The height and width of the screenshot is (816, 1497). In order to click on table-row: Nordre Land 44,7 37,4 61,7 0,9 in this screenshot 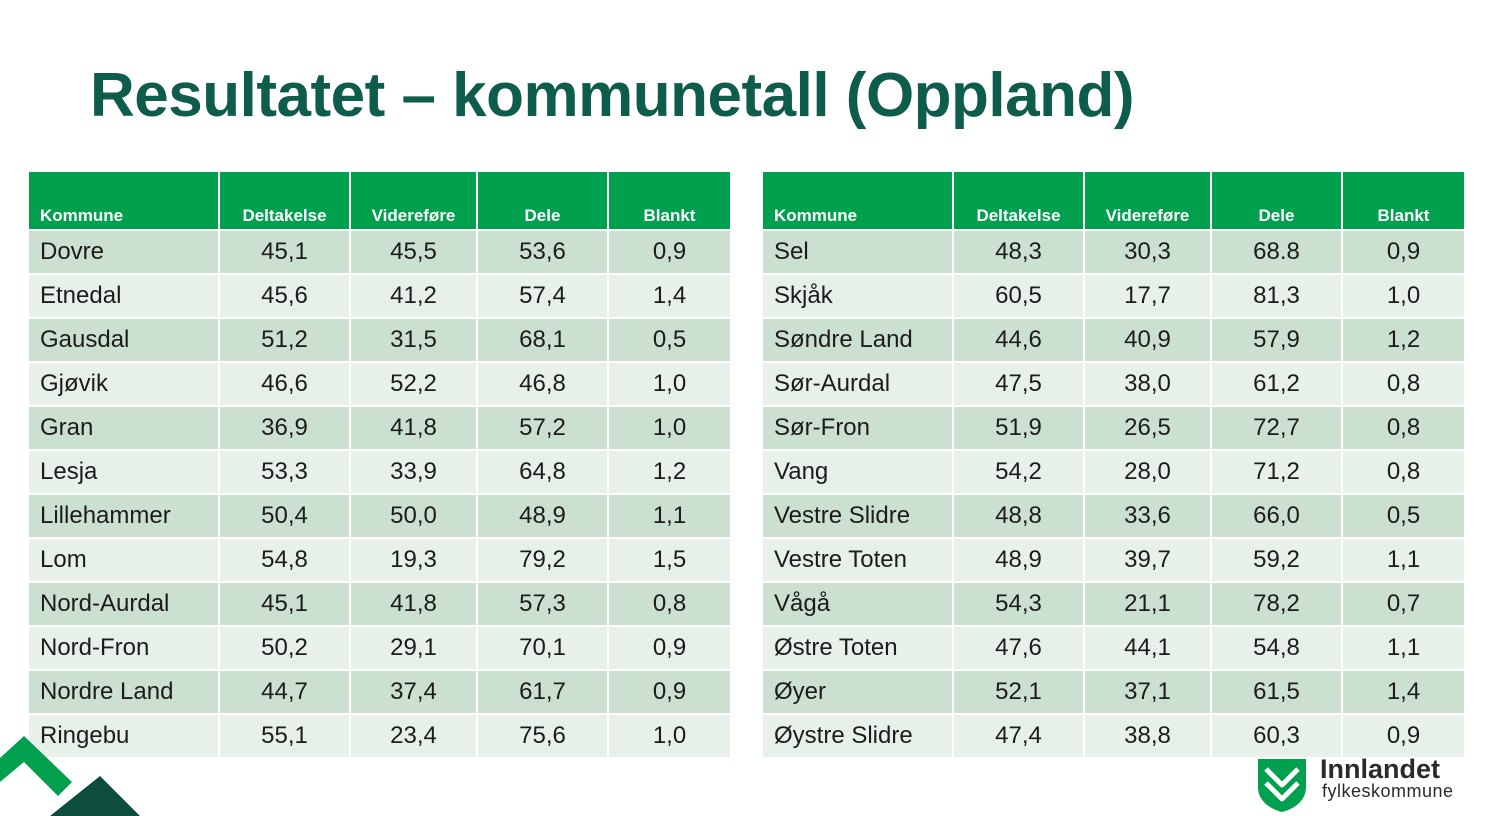, I will do `click(379, 692)`.